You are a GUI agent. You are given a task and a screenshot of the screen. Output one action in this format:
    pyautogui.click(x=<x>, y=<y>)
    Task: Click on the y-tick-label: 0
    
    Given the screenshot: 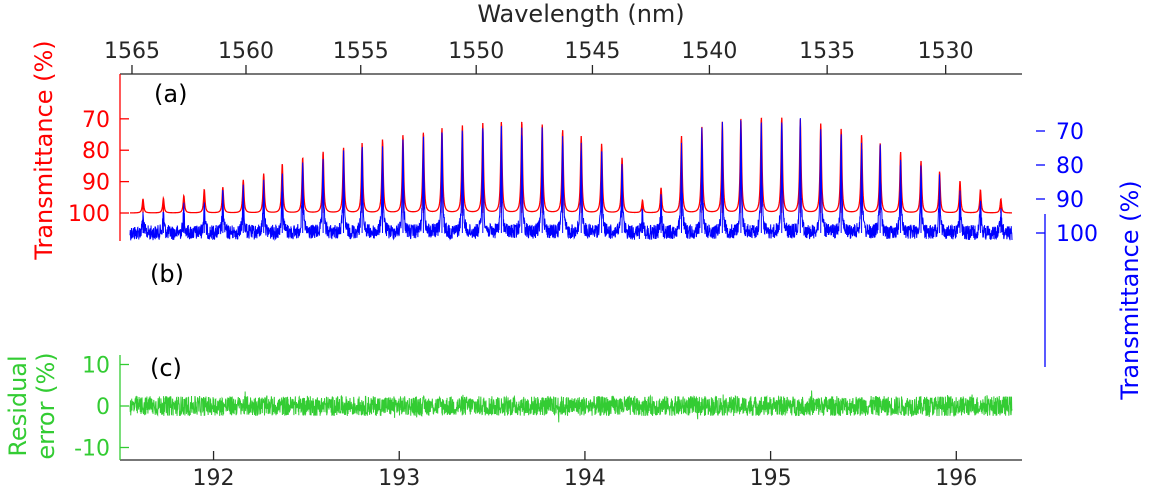 What is the action you would take?
    pyautogui.click(x=103, y=407)
    